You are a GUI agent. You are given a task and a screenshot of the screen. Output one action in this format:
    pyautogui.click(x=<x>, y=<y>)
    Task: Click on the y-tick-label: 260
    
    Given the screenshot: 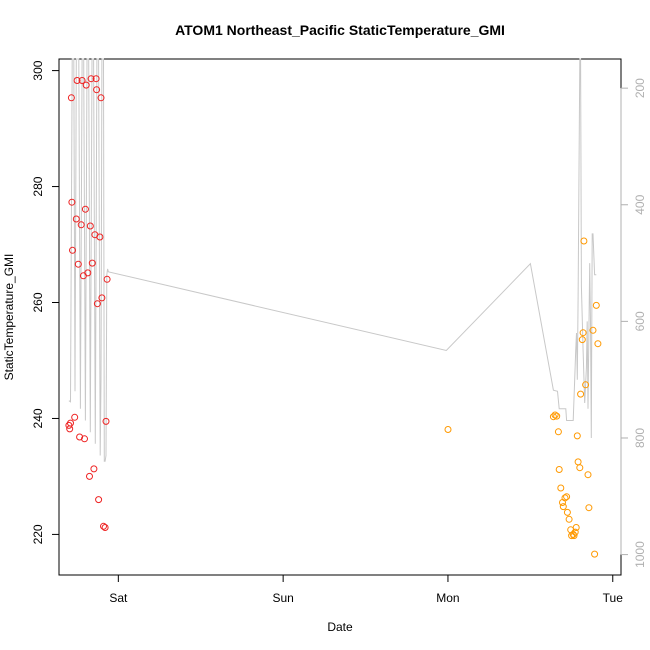 What is the action you would take?
    pyautogui.click(x=38, y=302)
    